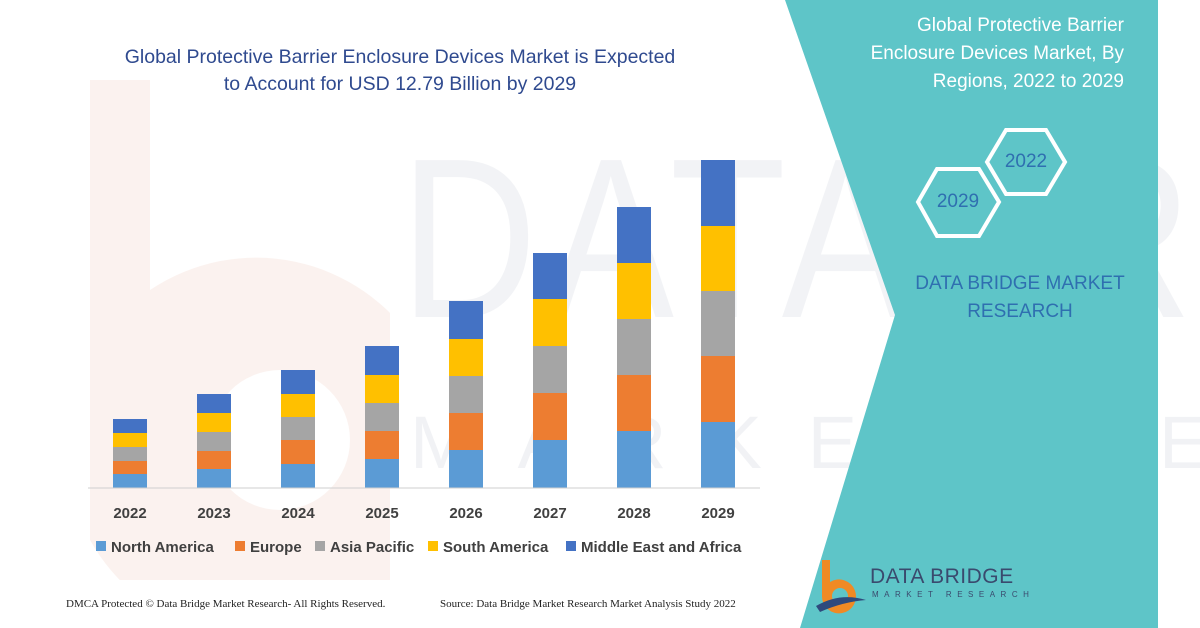 The width and height of the screenshot is (1200, 628). What do you see at coordinates (717, 513) in the screenshot?
I see `x-tick-label: 2029` at bounding box center [717, 513].